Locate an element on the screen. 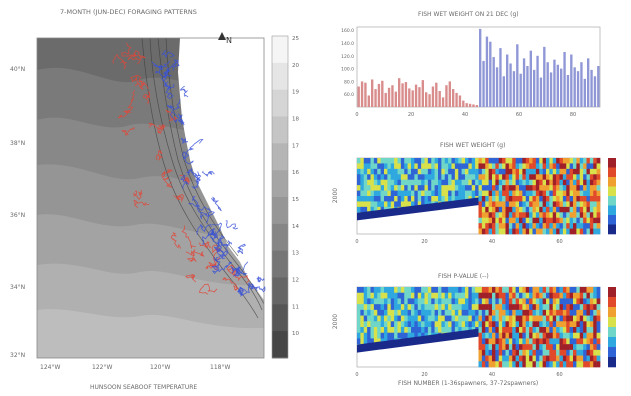 The width and height of the screenshot is (631, 396). heatmap2-x-tick-label: 40 is located at coordinates (492, 375).